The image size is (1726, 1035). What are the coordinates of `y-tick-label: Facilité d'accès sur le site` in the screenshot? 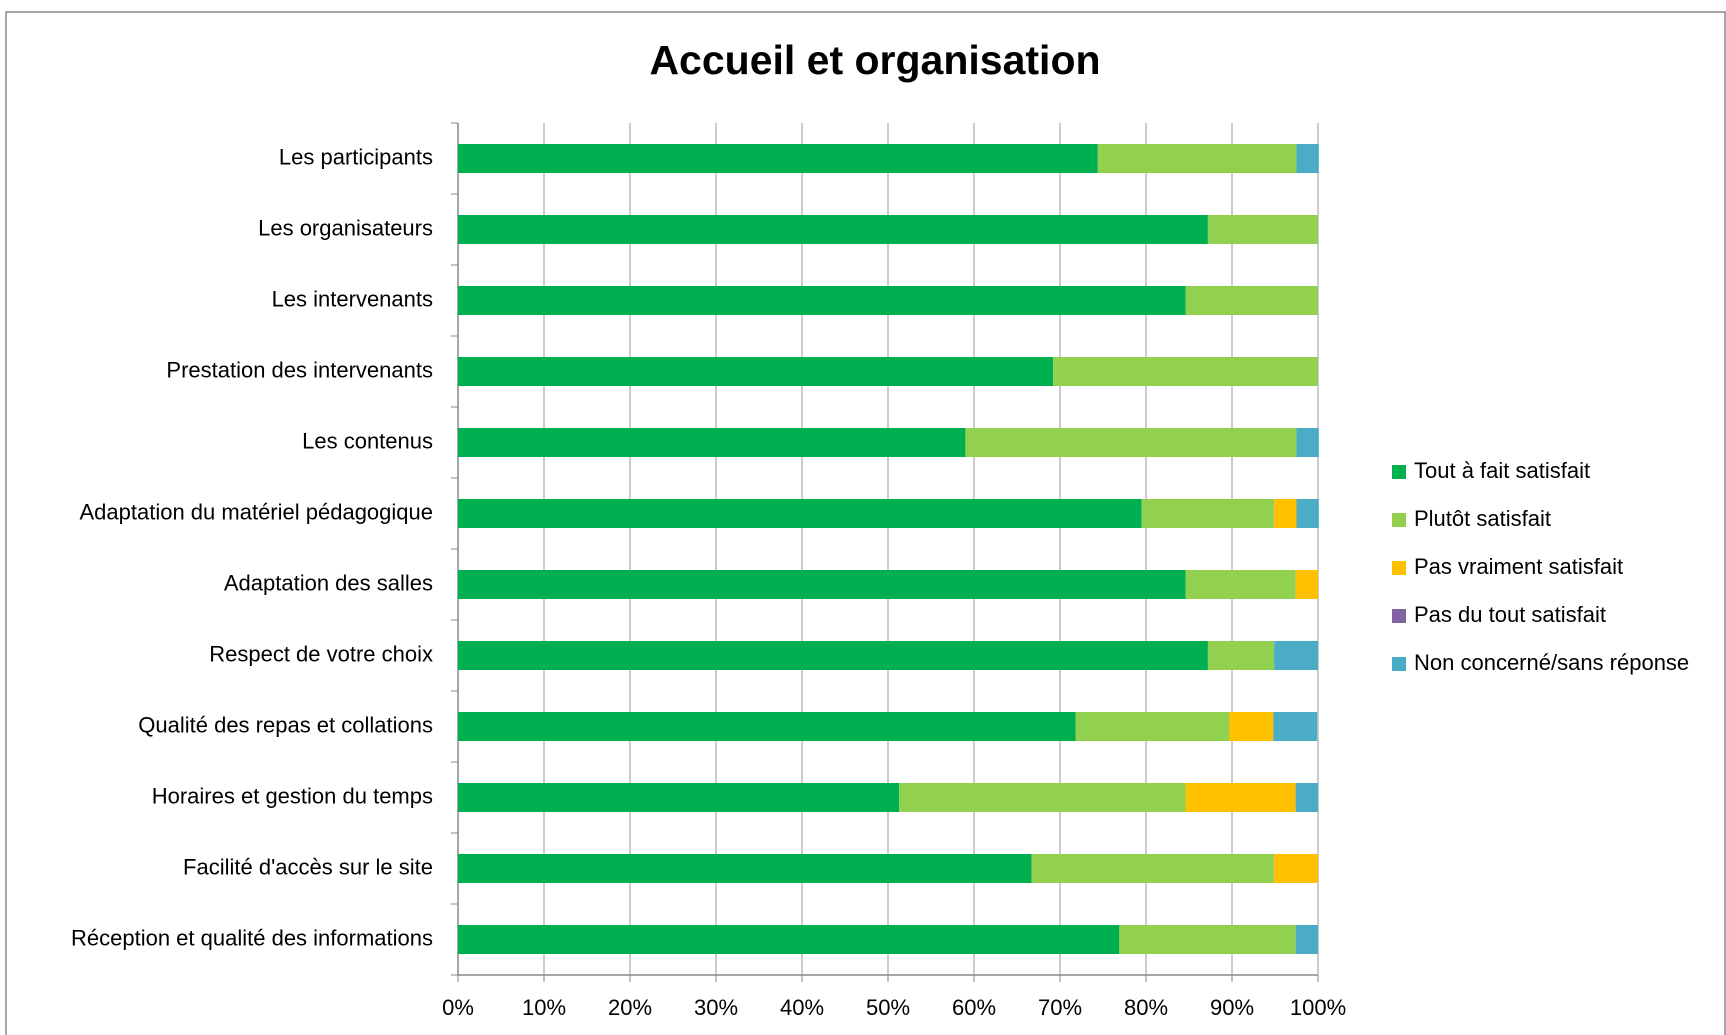 It's located at (308, 866).